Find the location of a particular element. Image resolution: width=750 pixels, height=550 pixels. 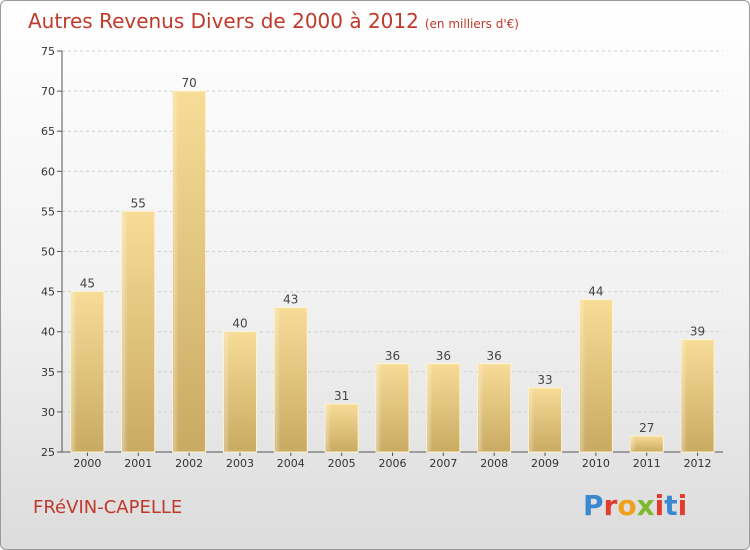

x-tick-label: 2010 is located at coordinates (596, 463).